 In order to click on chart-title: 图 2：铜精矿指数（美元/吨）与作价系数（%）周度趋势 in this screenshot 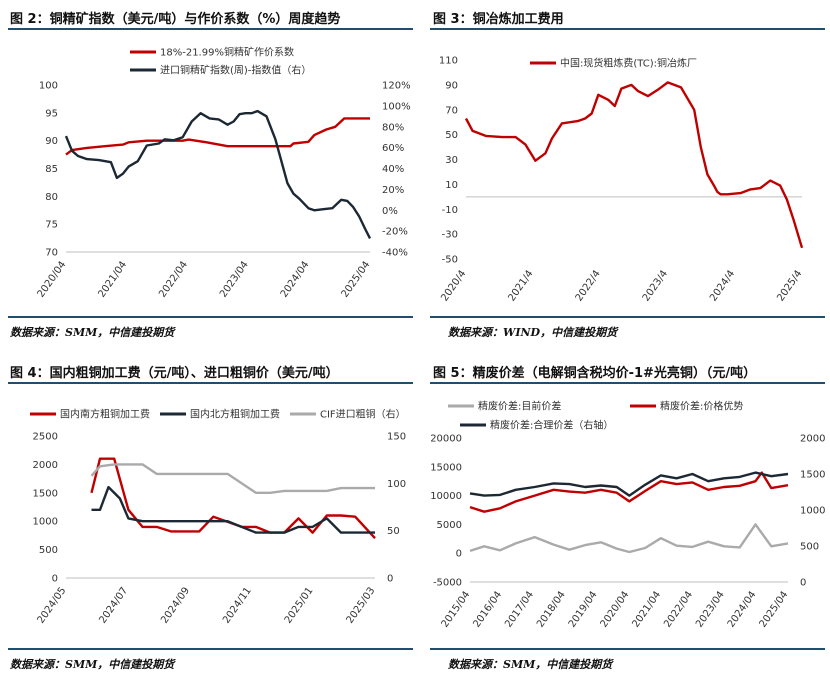, I will do `click(175, 19)`.